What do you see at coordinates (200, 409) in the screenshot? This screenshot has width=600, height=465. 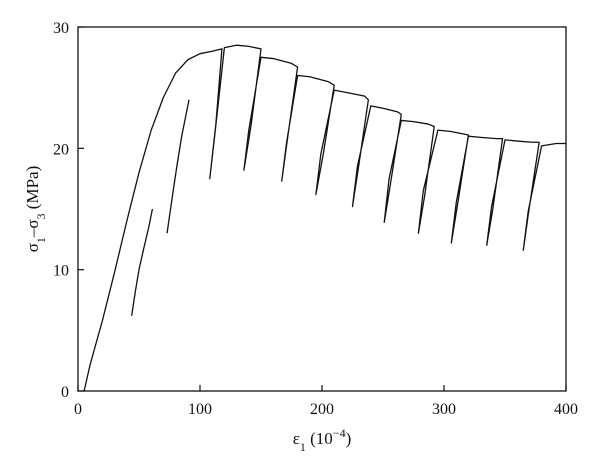 I see `x-tick-label: 100` at bounding box center [200, 409].